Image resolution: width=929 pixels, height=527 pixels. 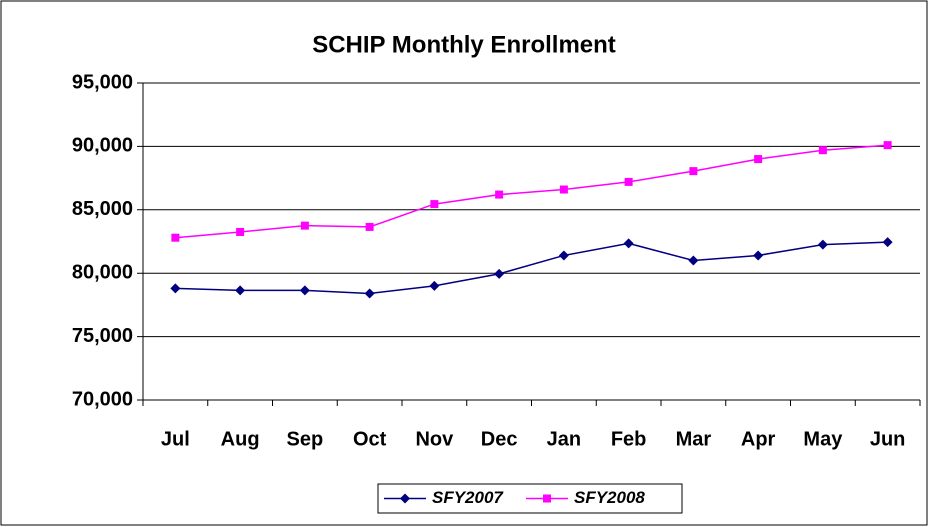 What do you see at coordinates (564, 439) in the screenshot?
I see `x-tick-label: Jan` at bounding box center [564, 439].